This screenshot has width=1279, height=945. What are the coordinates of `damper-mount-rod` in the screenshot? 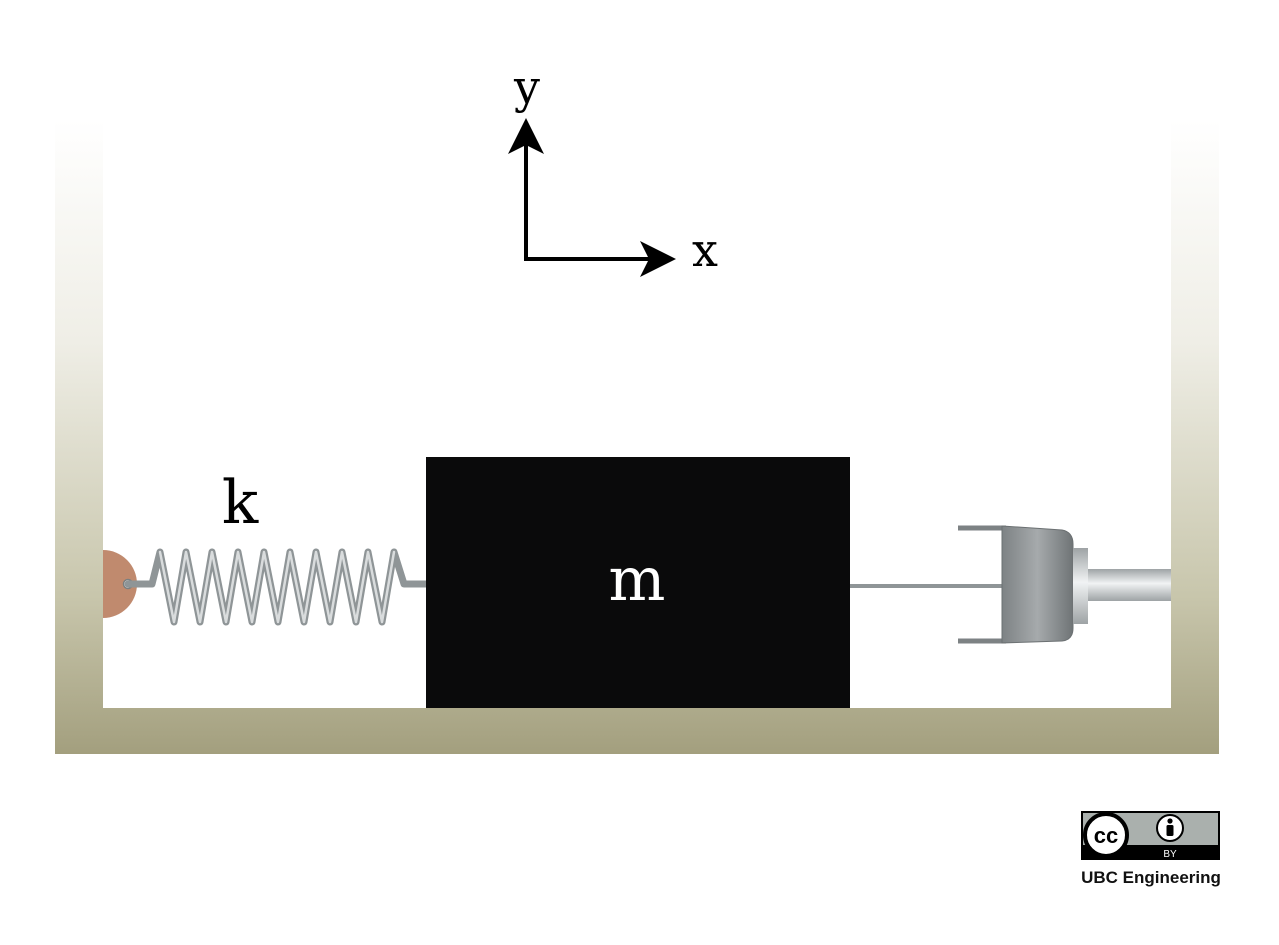 It's located at (1129, 585).